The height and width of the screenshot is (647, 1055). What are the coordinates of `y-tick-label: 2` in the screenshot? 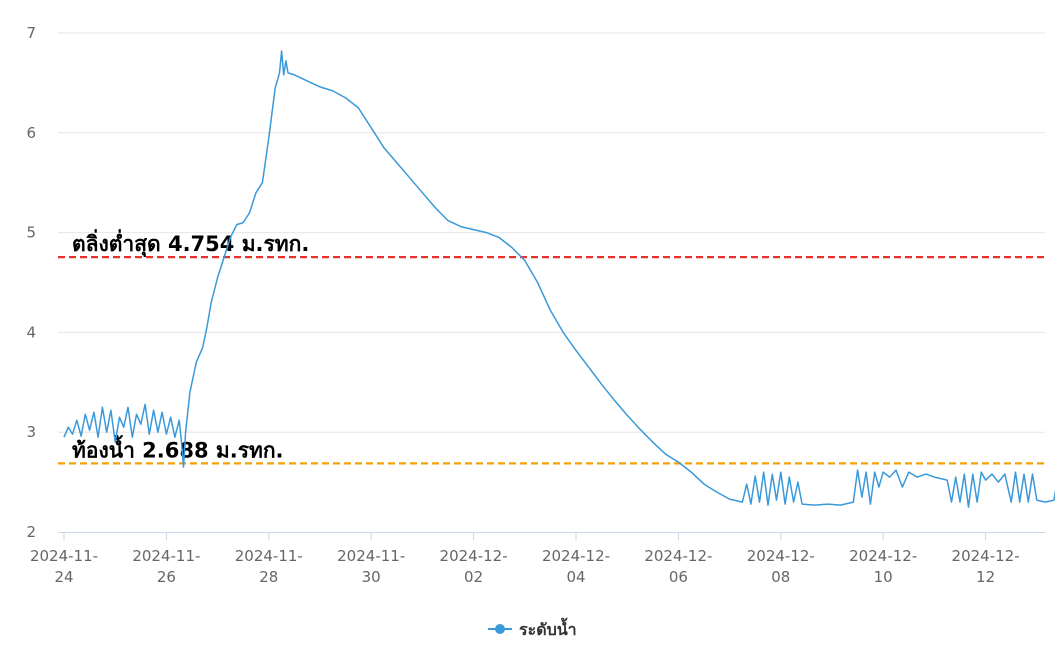 It's located at (31, 532).